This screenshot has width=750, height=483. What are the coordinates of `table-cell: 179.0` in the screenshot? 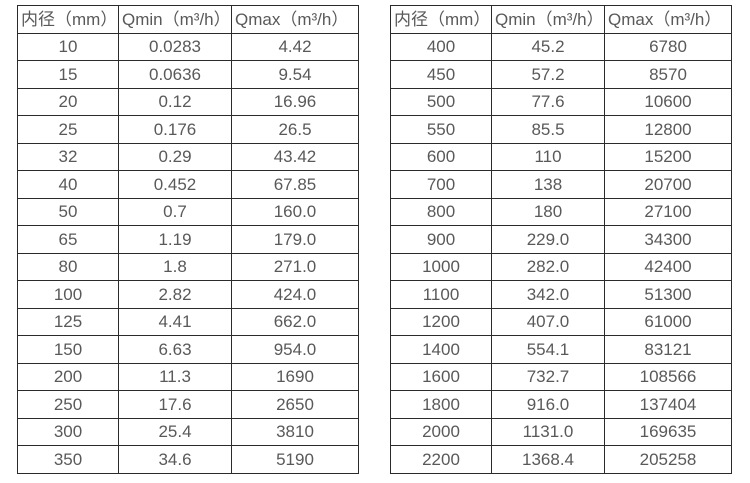 It's located at (295, 239).